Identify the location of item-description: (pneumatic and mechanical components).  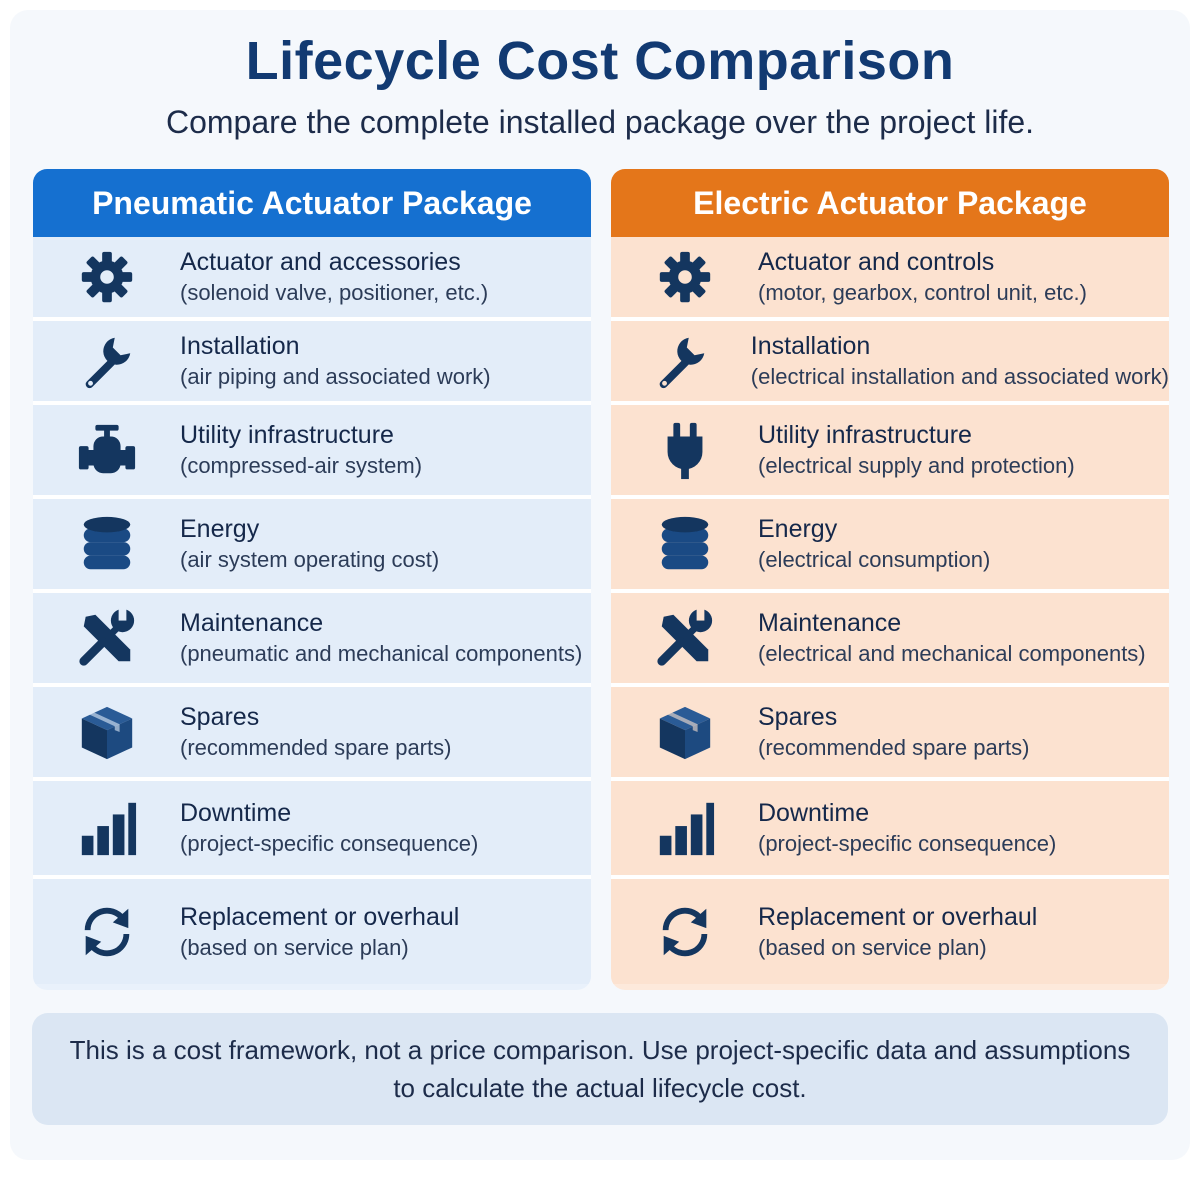
(381, 653).